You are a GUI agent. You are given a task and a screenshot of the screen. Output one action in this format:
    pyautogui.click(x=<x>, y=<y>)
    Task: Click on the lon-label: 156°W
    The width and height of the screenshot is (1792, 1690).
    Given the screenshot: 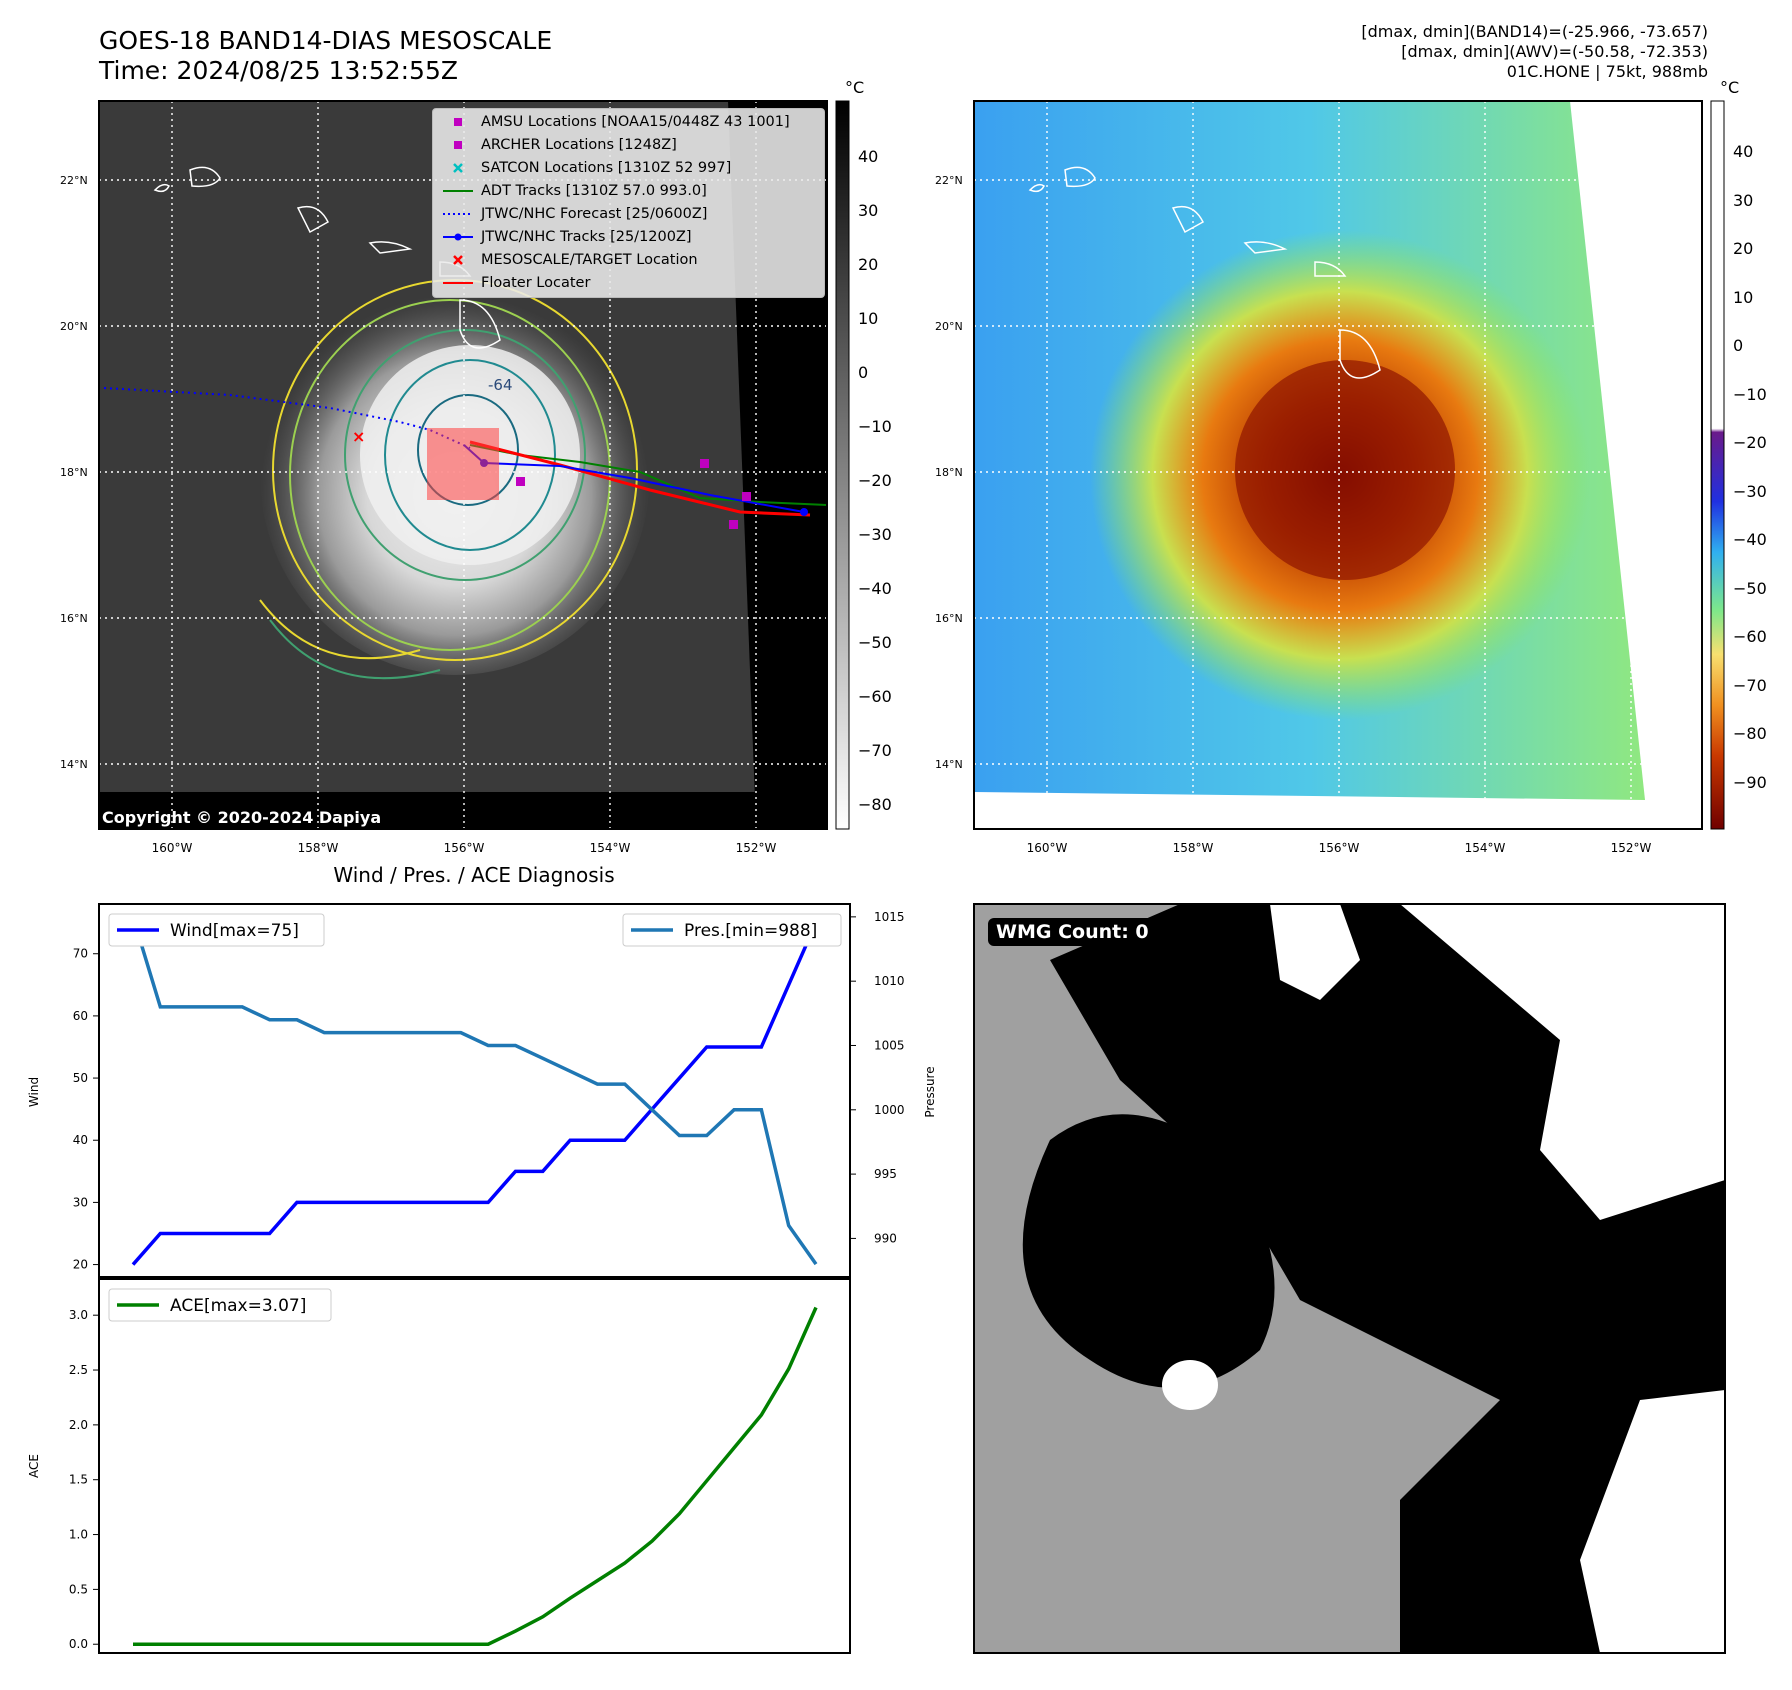 What is the action you would take?
    pyautogui.click(x=1339, y=848)
    